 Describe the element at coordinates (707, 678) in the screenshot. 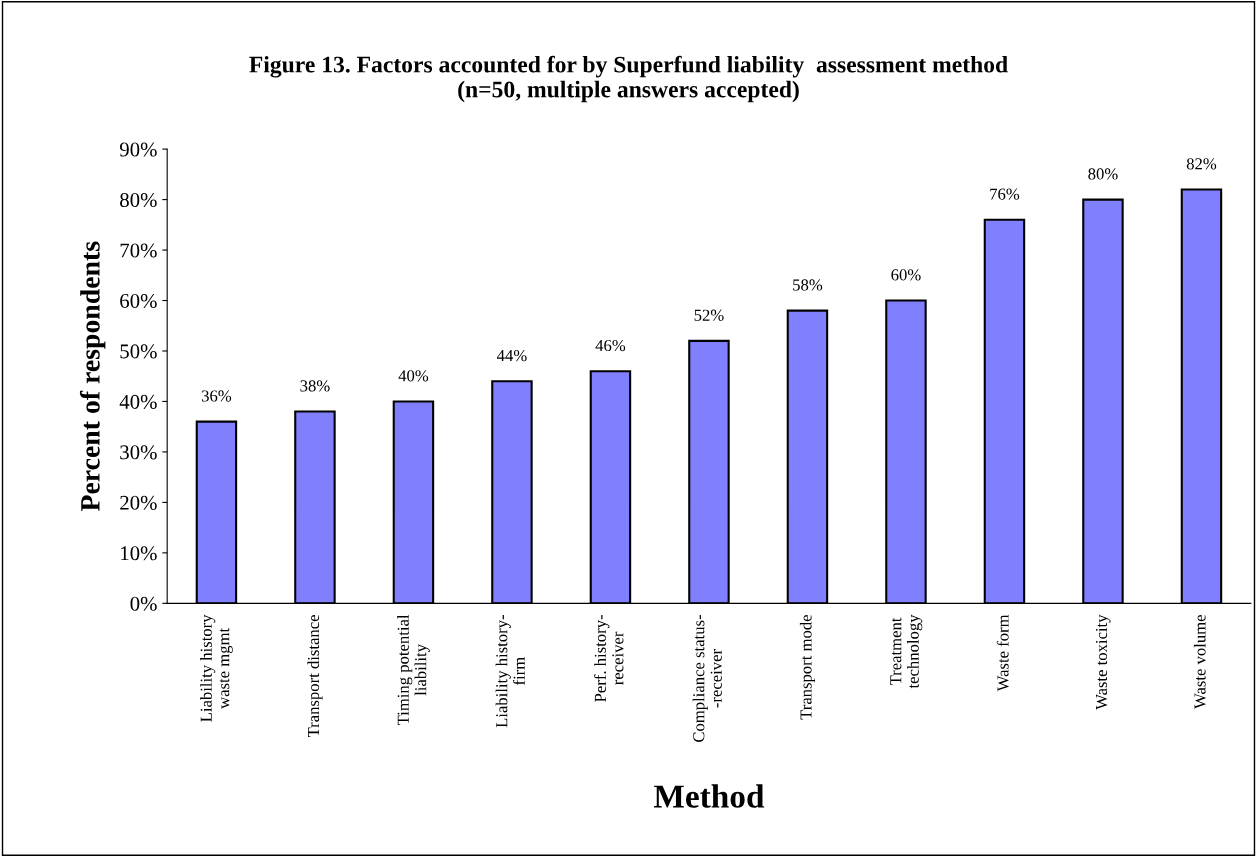

I see `x-tick-label: Compliance status- -receiver` at that location.